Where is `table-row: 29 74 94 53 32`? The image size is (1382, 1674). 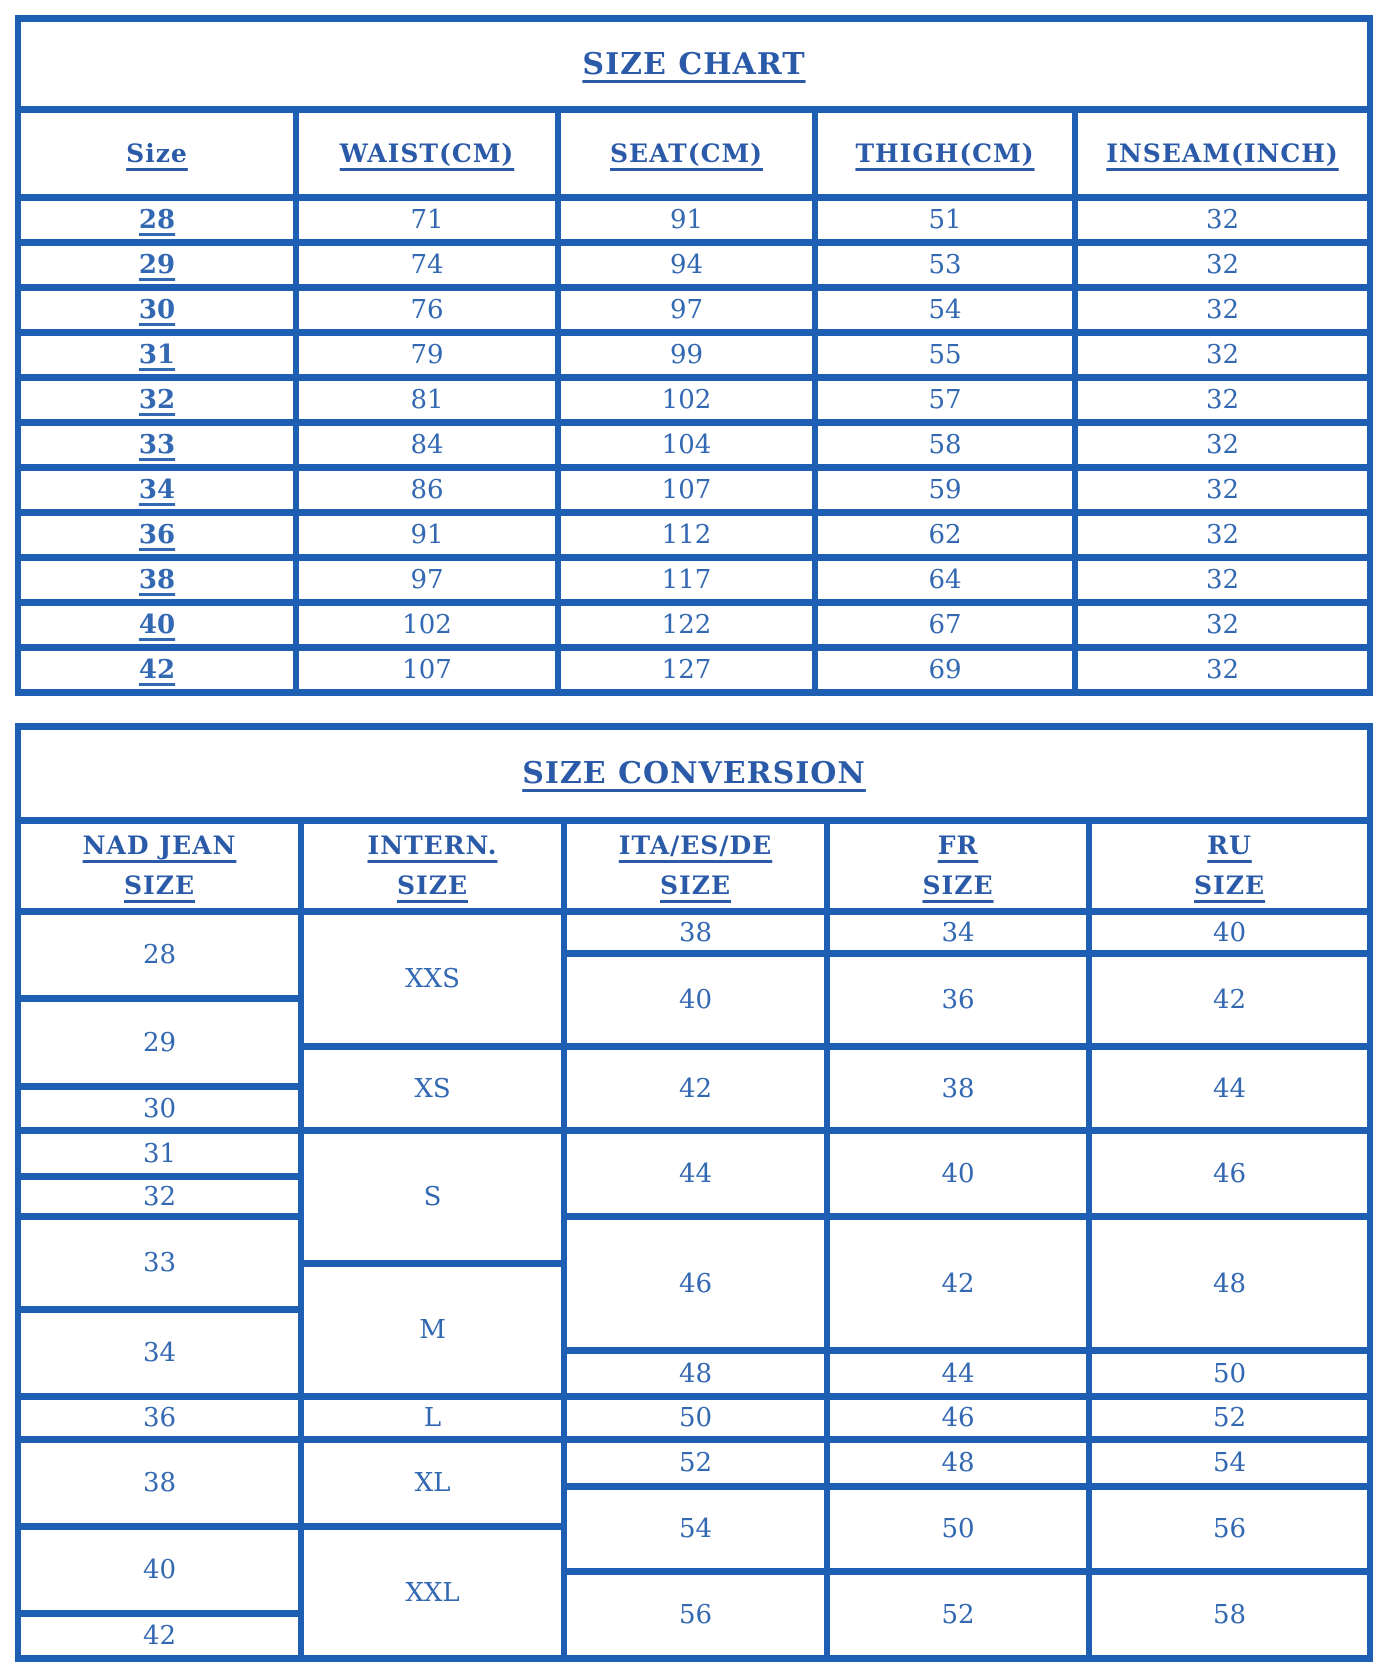
table-row: 29 74 94 53 32 is located at coordinates (694, 265).